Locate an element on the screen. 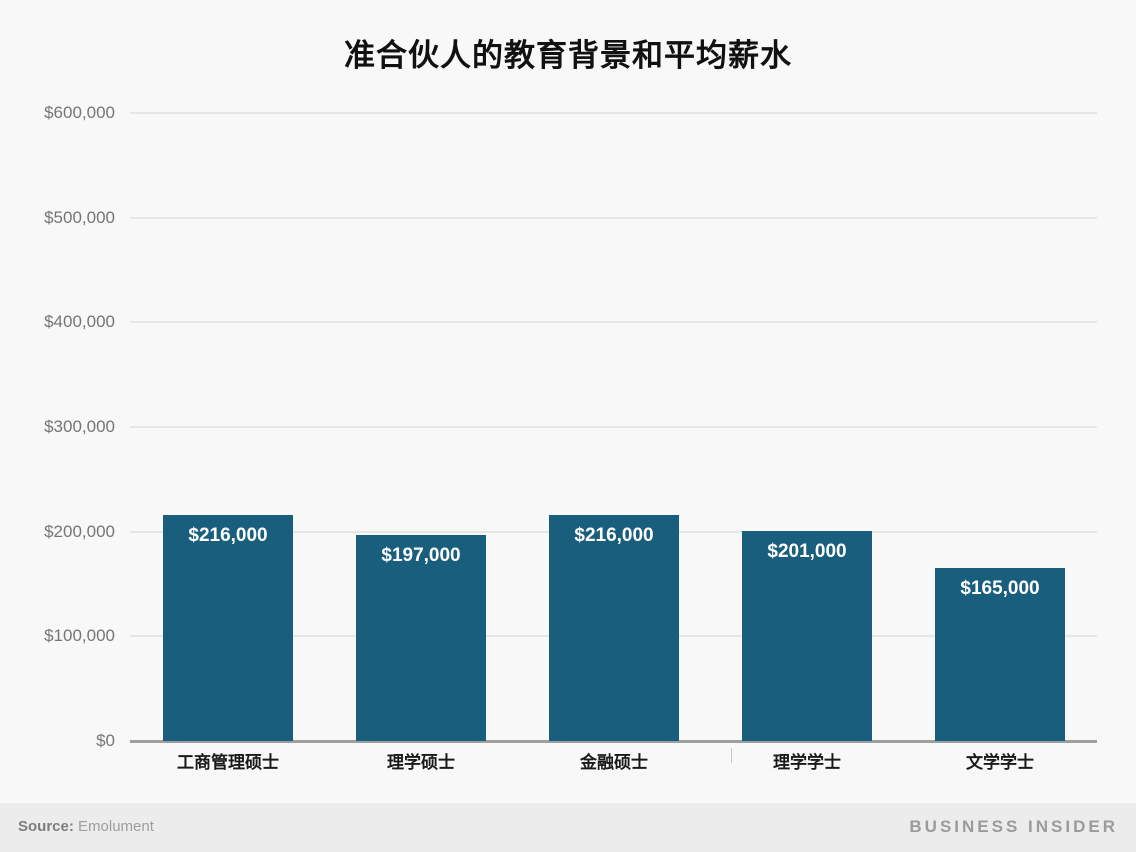  bar-value-label: $165,000 is located at coordinates (1000, 589).